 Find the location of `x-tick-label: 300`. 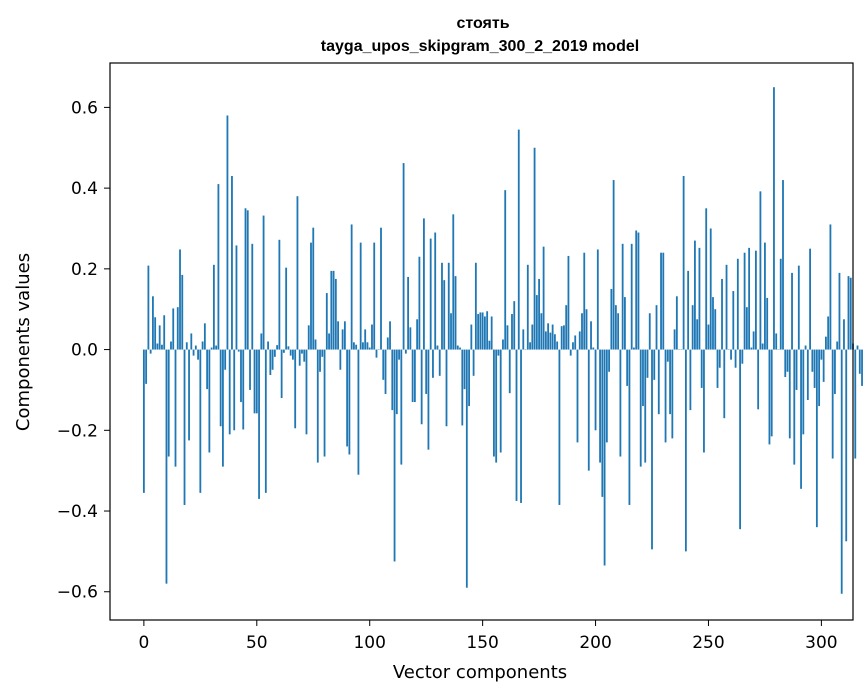

x-tick-label: 300 is located at coordinates (821, 643).